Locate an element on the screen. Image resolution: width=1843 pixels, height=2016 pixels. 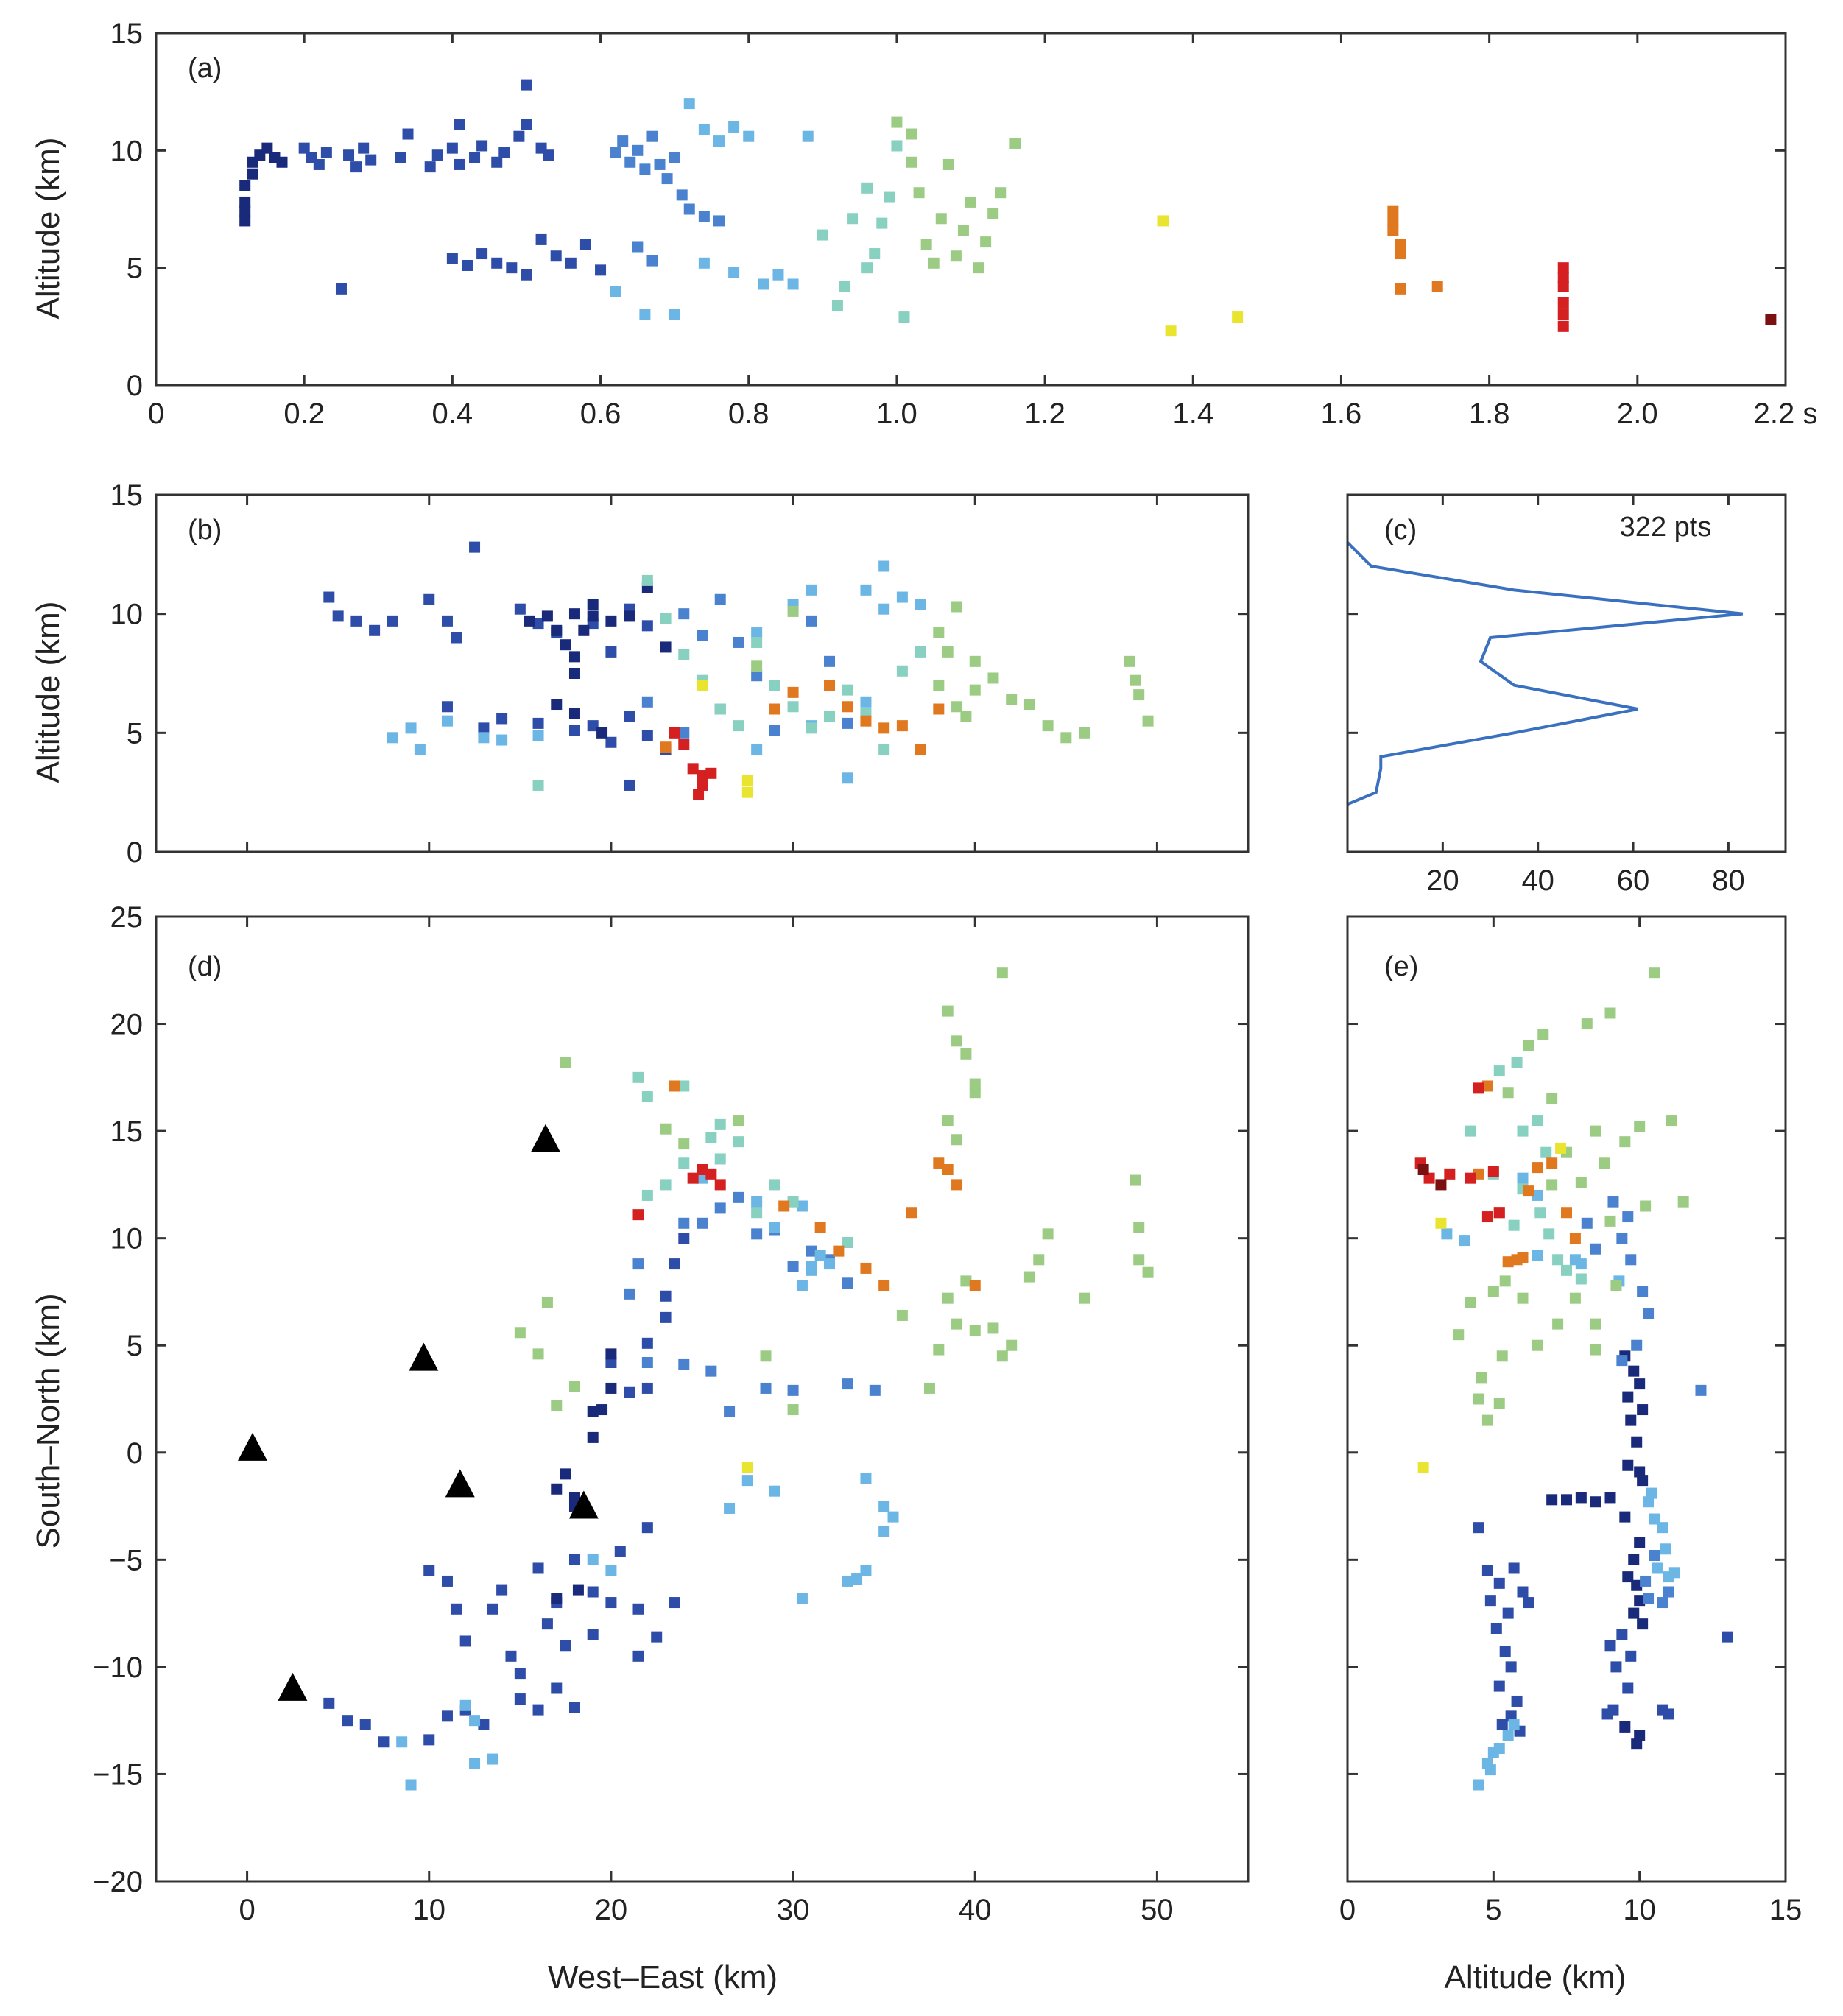
x-tick-label: 15 is located at coordinates (1786, 1910).